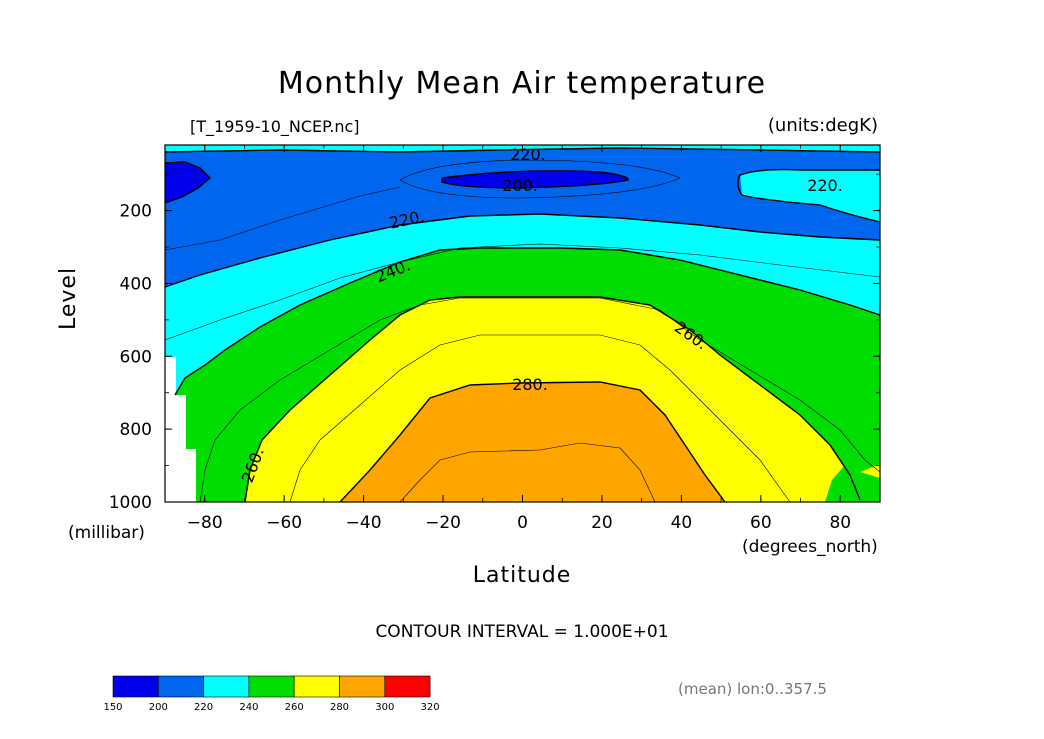 The image size is (1044, 739). I want to click on x-tick-label: 40, so click(682, 523).